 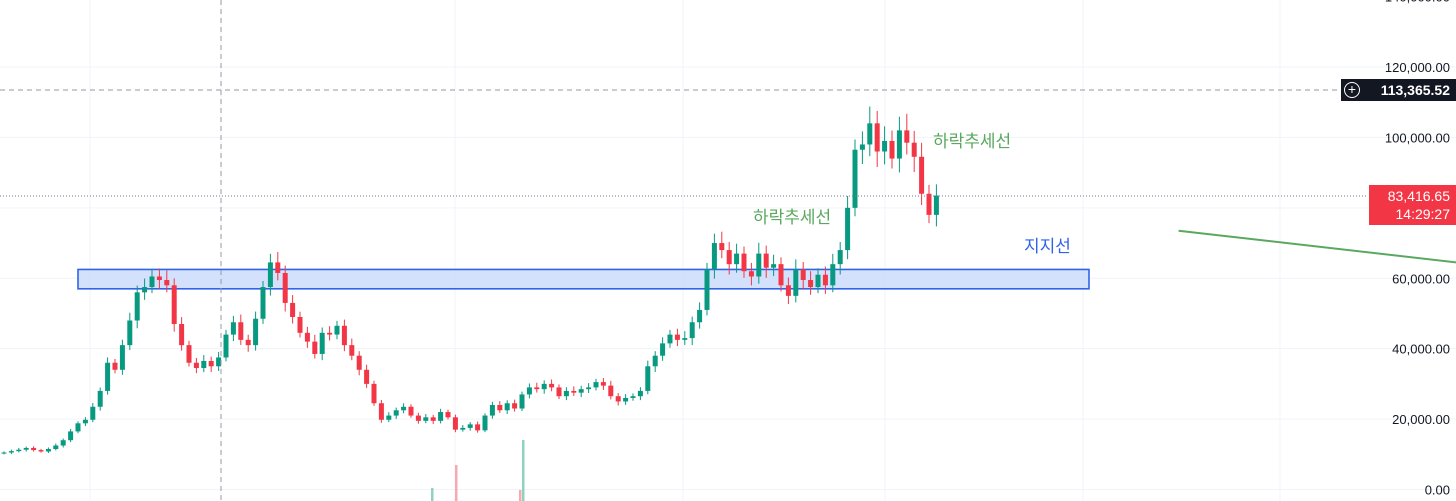 I want to click on crosshair-price-label: 113,365.52, so click(x=1398, y=90).